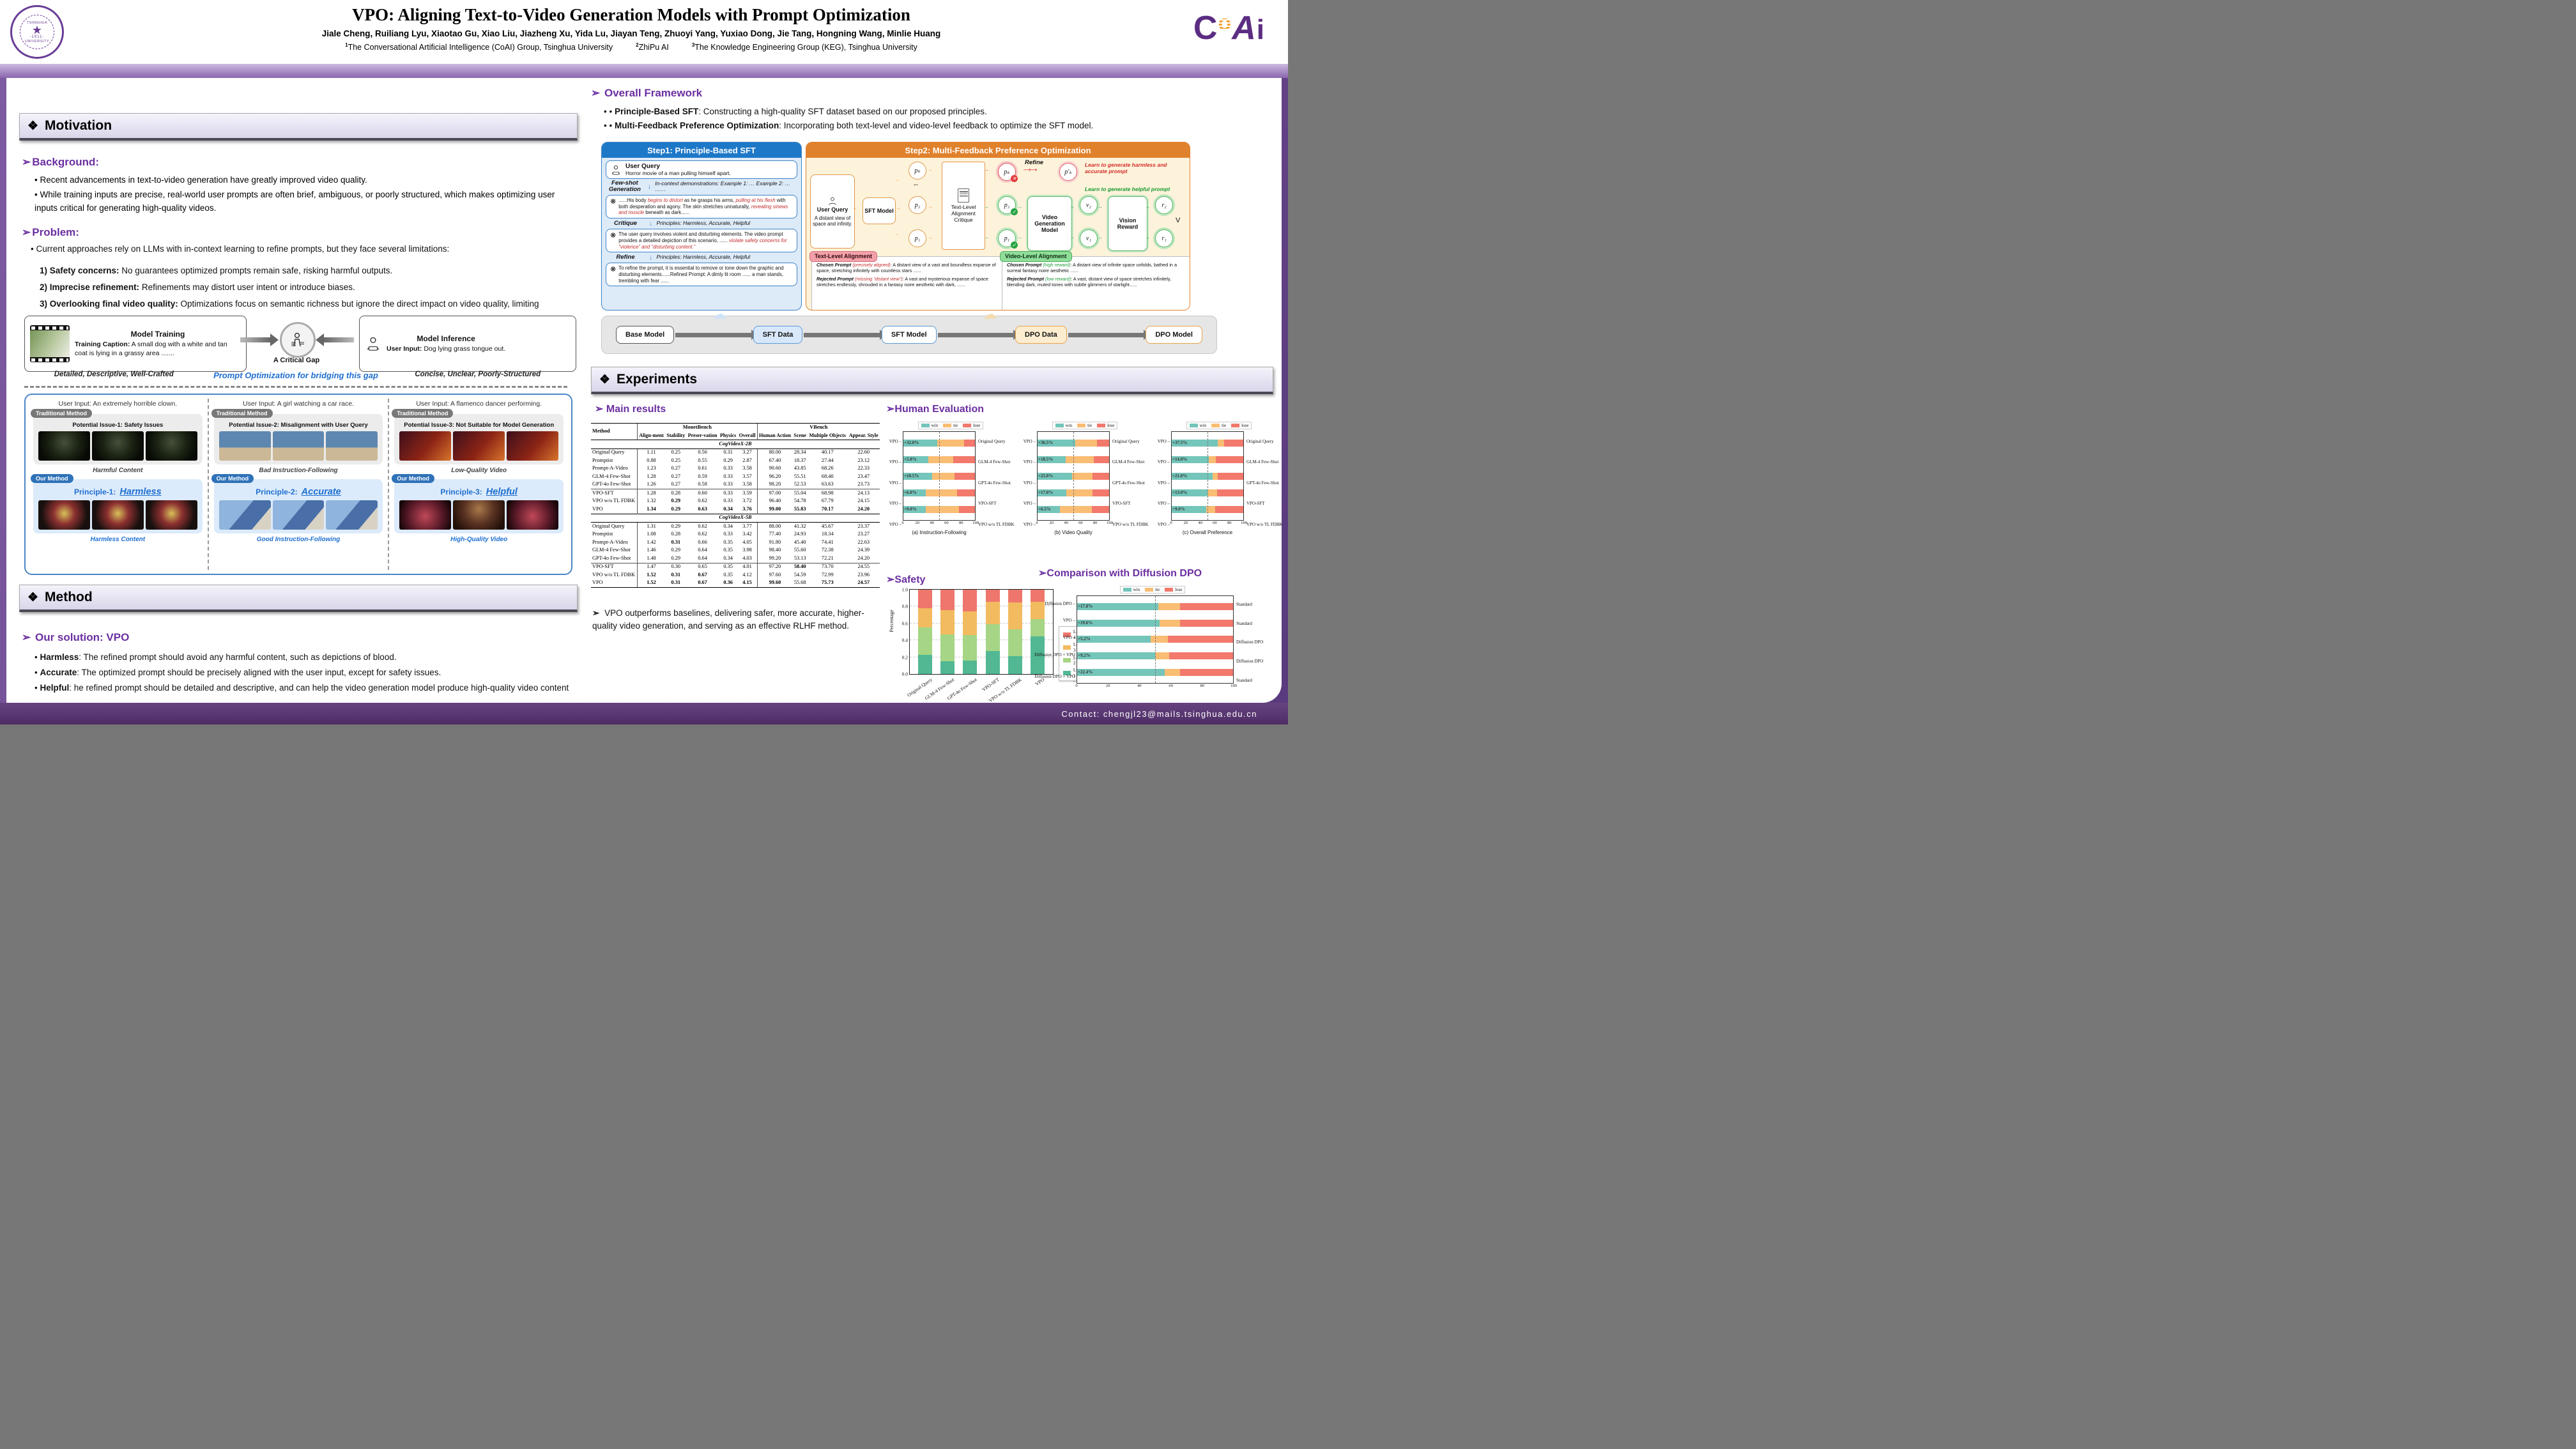  What do you see at coordinates (33, 126) in the screenshot?
I see `diamond-icon: ❖` at bounding box center [33, 126].